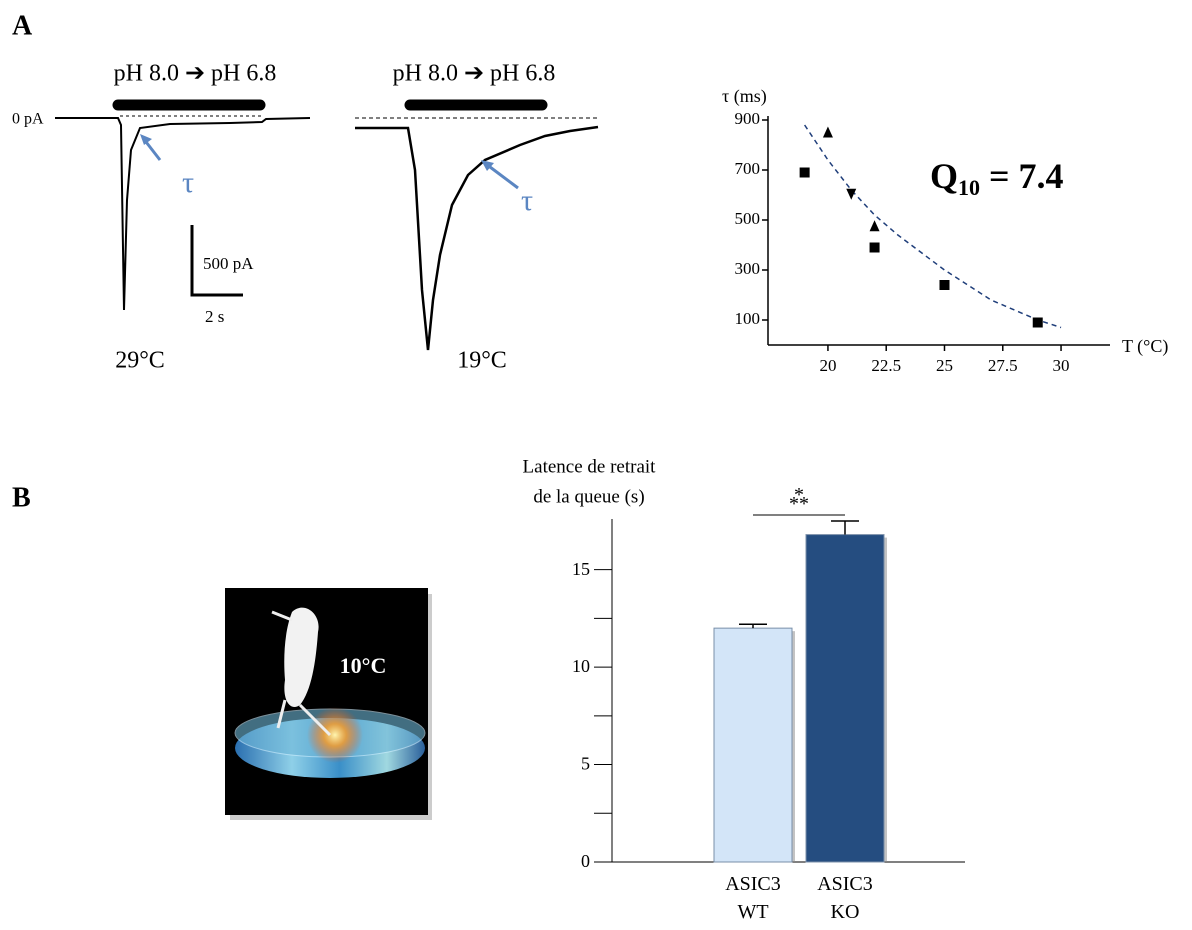 Image resolution: width=1192 pixels, height=930 pixels. I want to click on y-tick-label: 5, so click(585, 764).